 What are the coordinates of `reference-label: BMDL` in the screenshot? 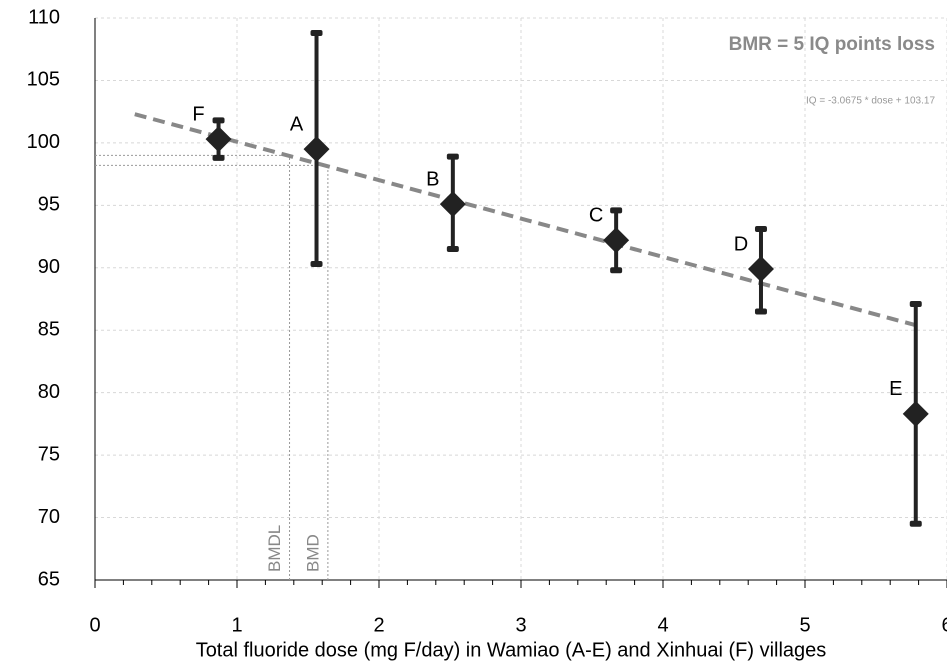 It's located at (274, 548).